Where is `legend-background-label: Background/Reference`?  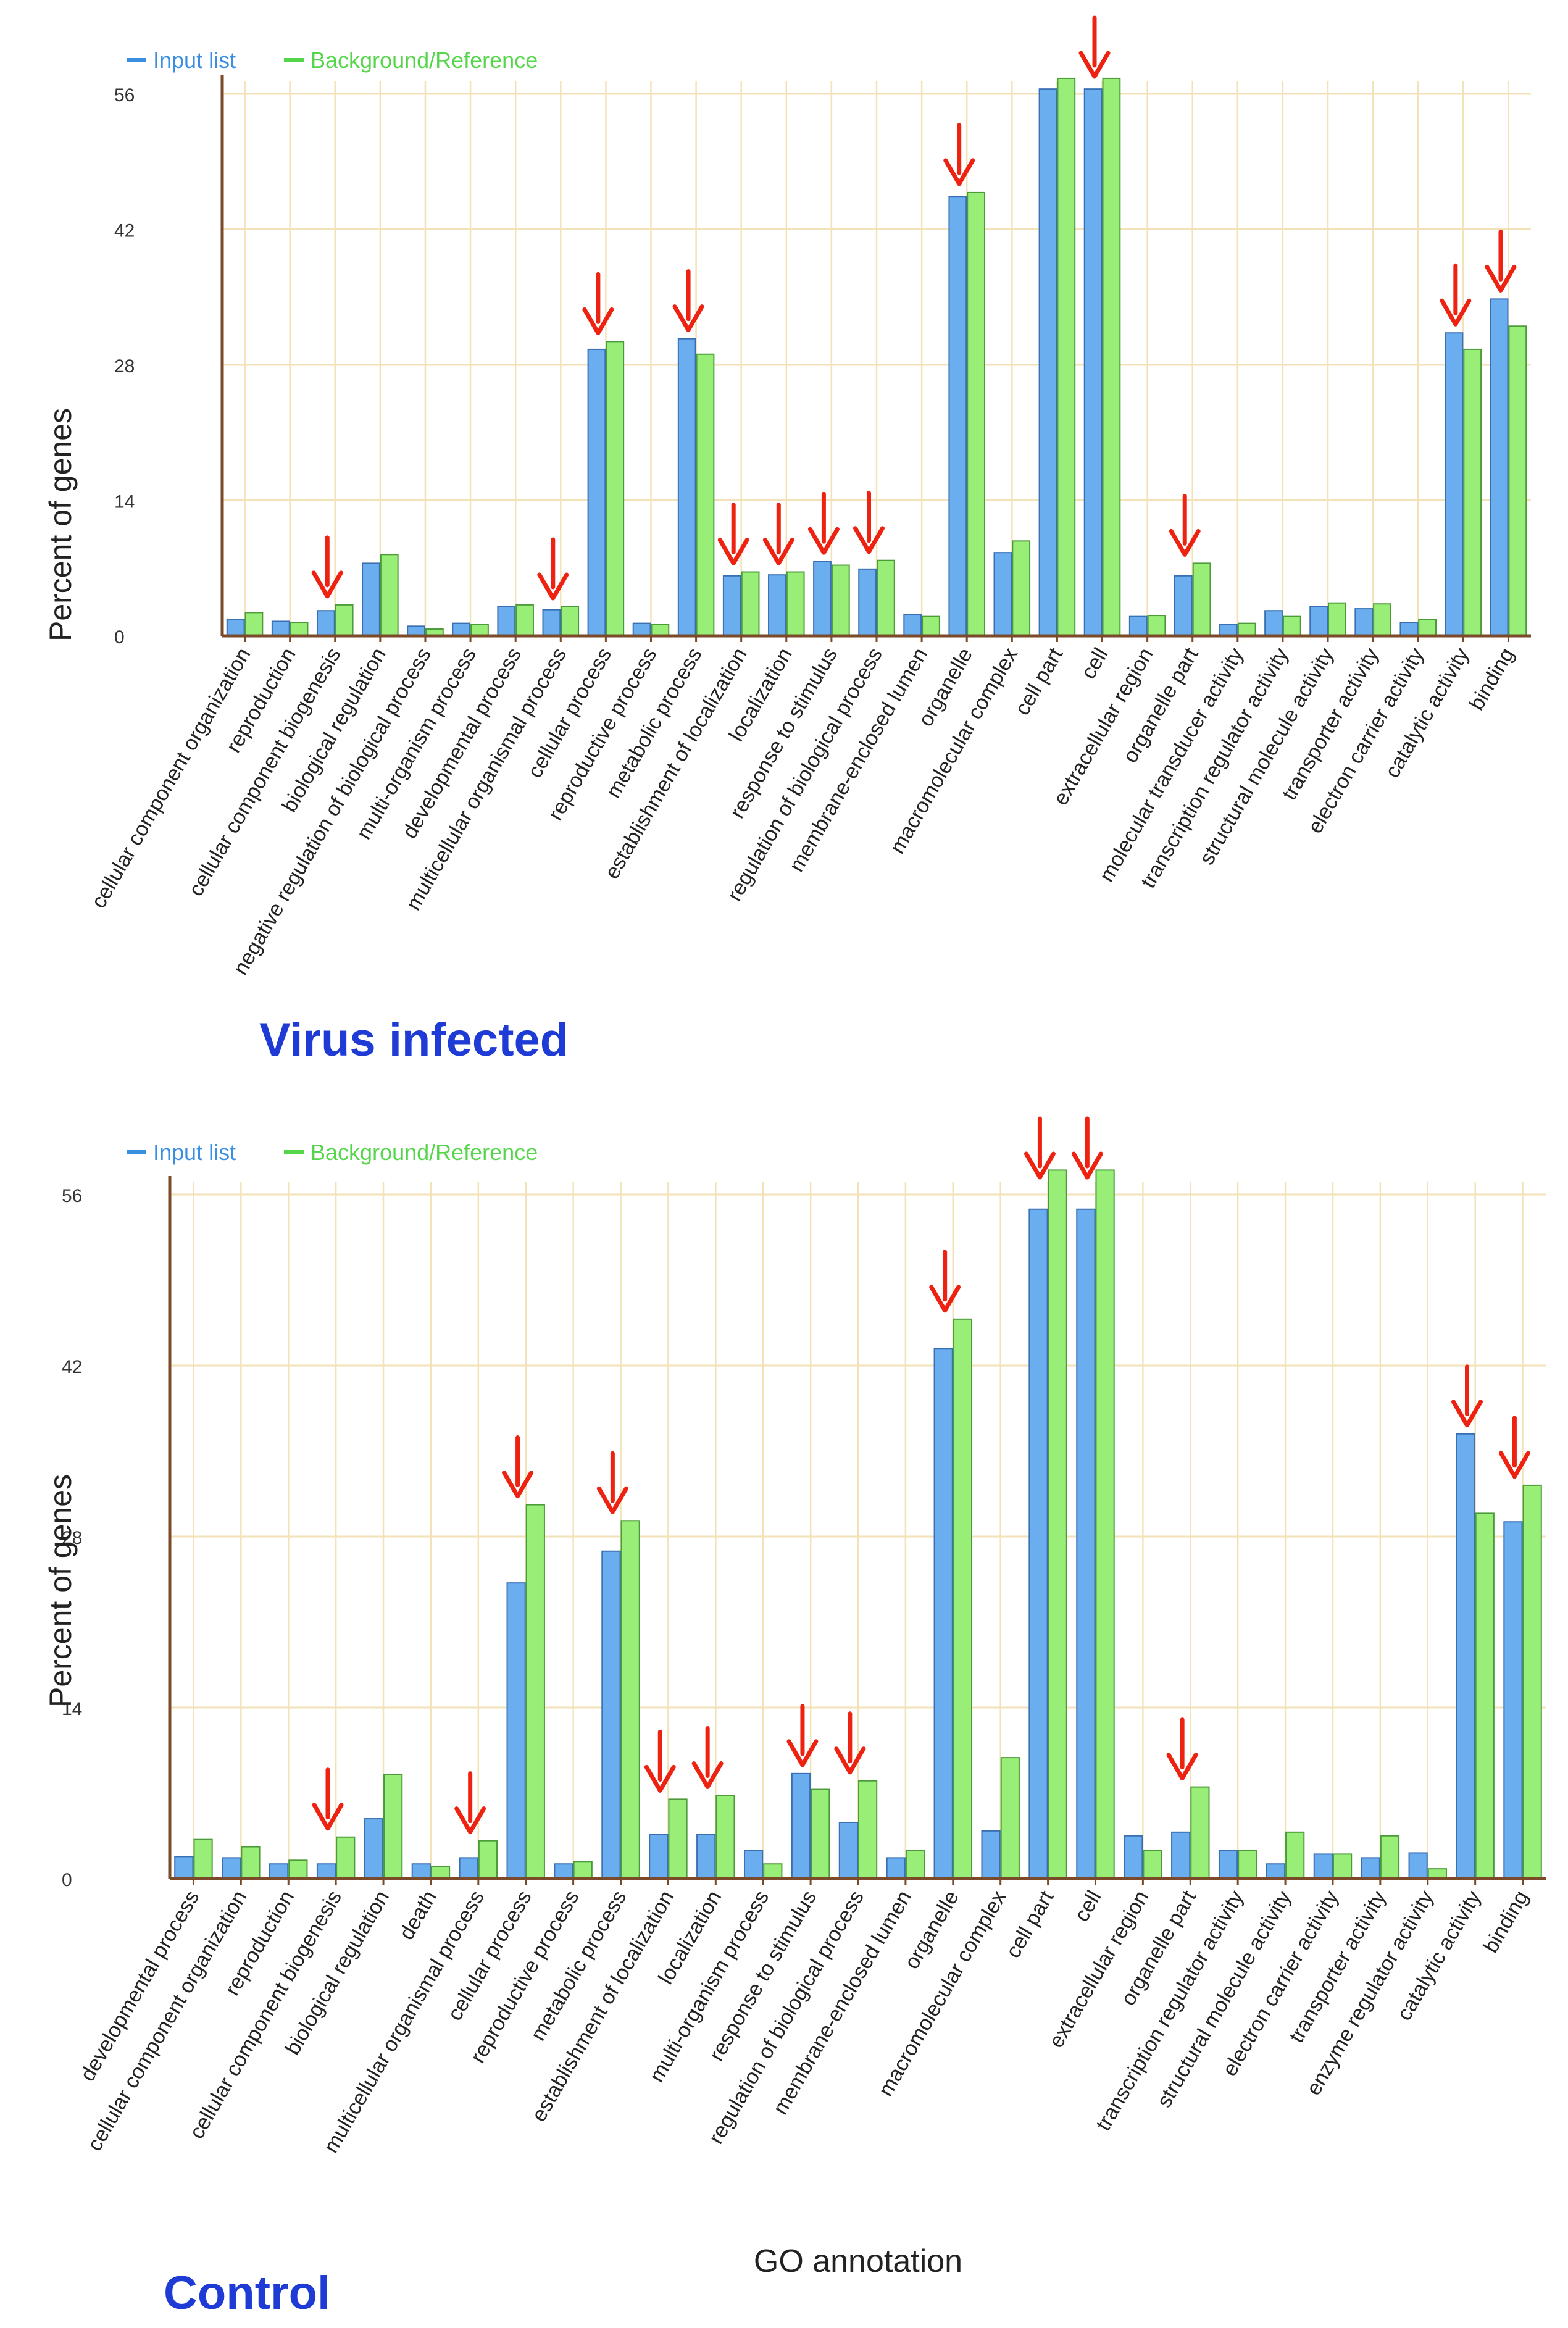
legend-background-label: Background/Reference is located at coordinates (424, 61).